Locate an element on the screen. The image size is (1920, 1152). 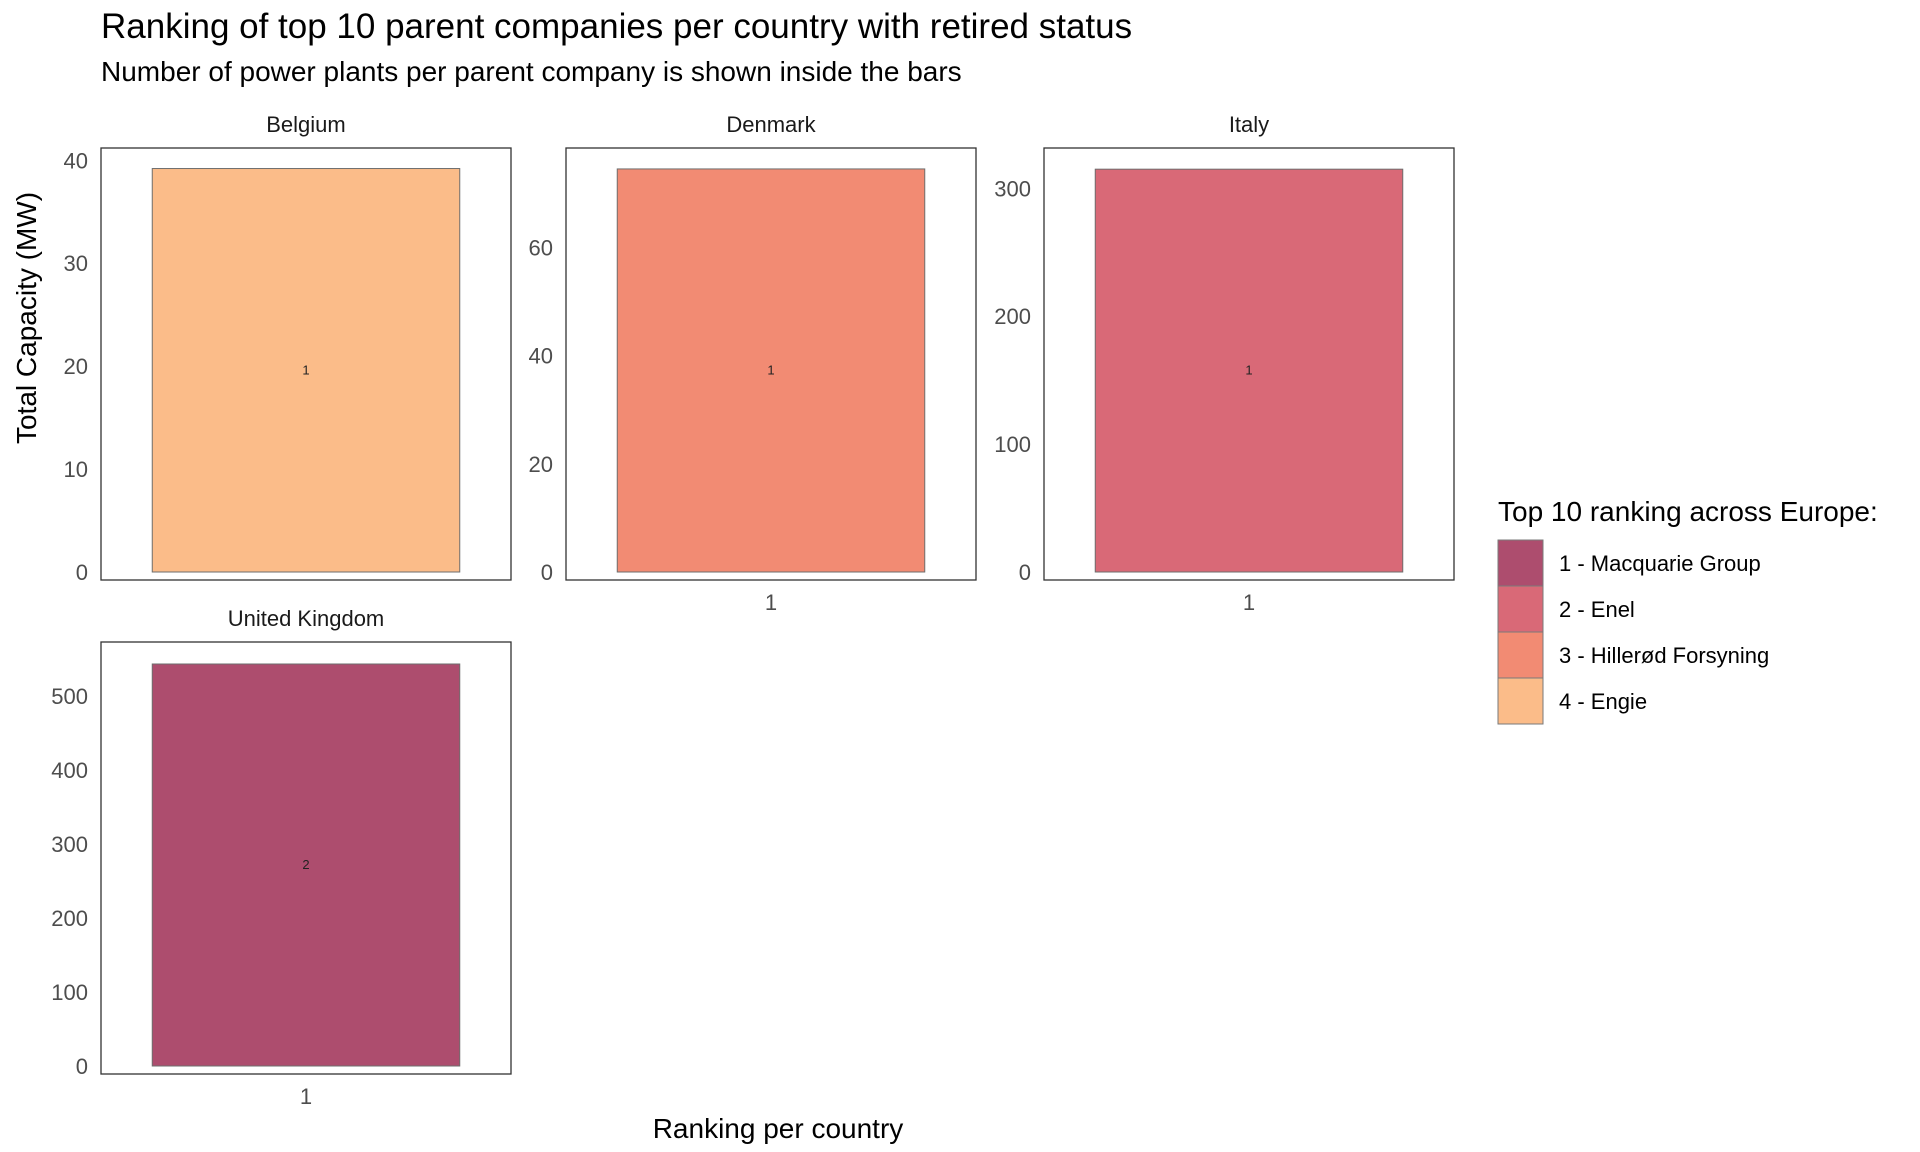
y-tick-label: 60 is located at coordinates (541, 247).